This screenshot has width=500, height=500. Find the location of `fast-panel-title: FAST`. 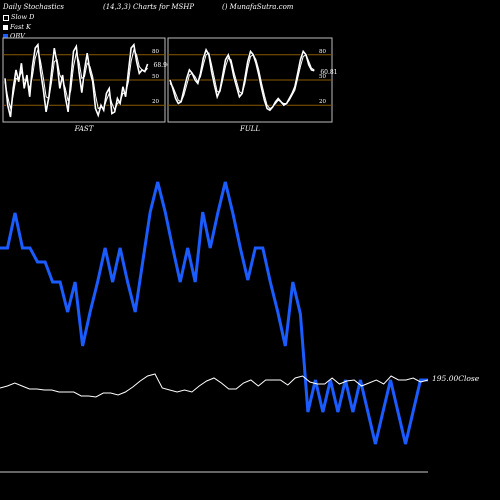

fast-panel-title: FAST is located at coordinates (84, 129).